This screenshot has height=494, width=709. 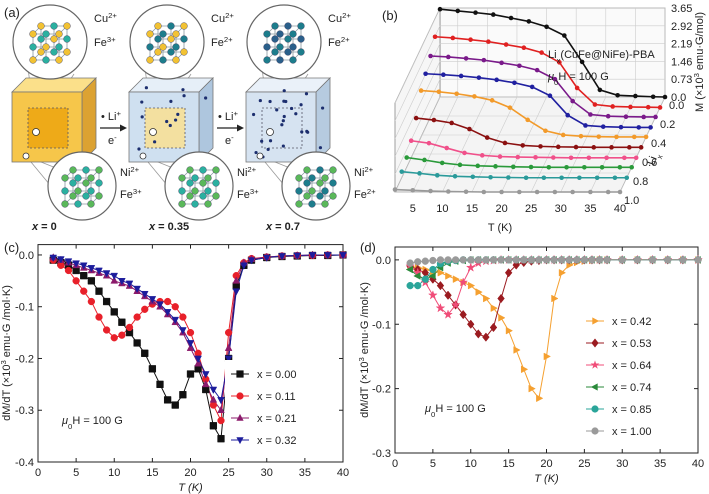 What do you see at coordinates (97, 421) in the screenshot?
I see `annotation-post: H = 100 G` at bounding box center [97, 421].